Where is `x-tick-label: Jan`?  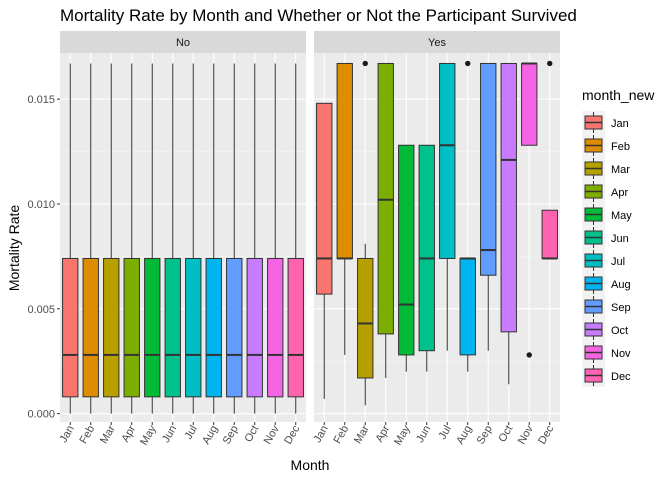
x-tick-label: Jan is located at coordinates (67, 434).